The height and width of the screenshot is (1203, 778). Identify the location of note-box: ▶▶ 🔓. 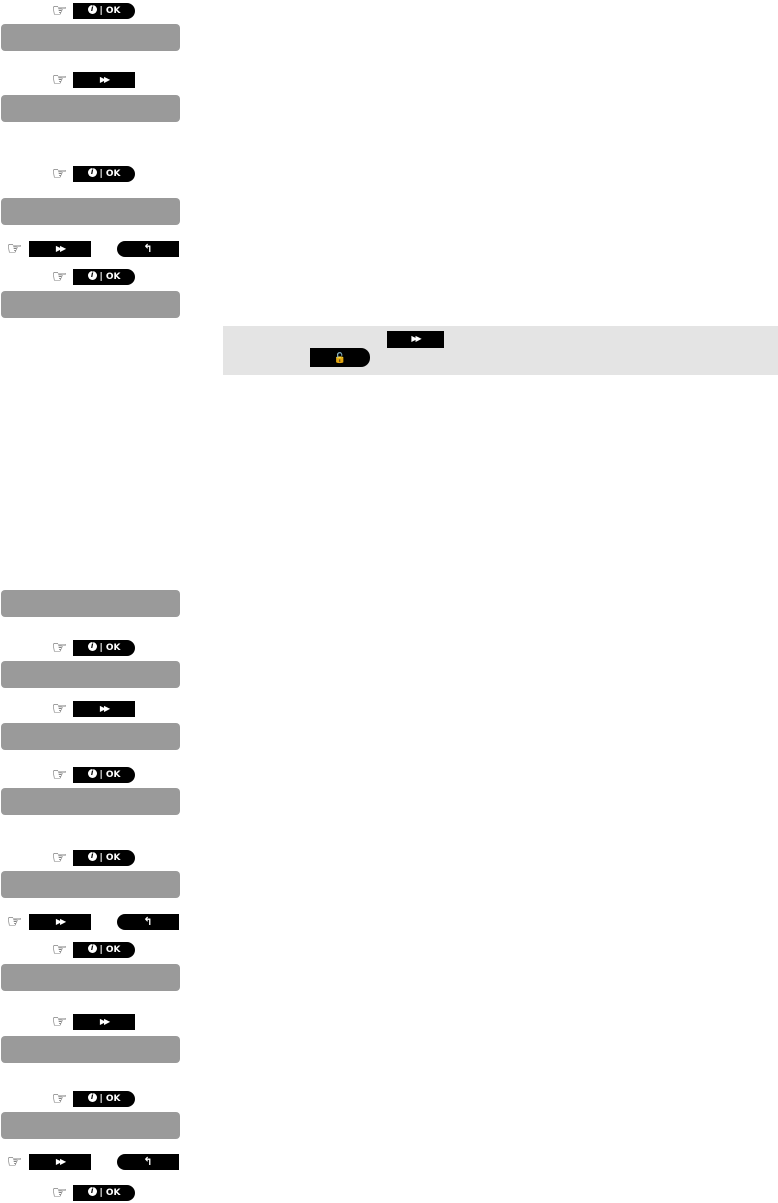
(500, 350).